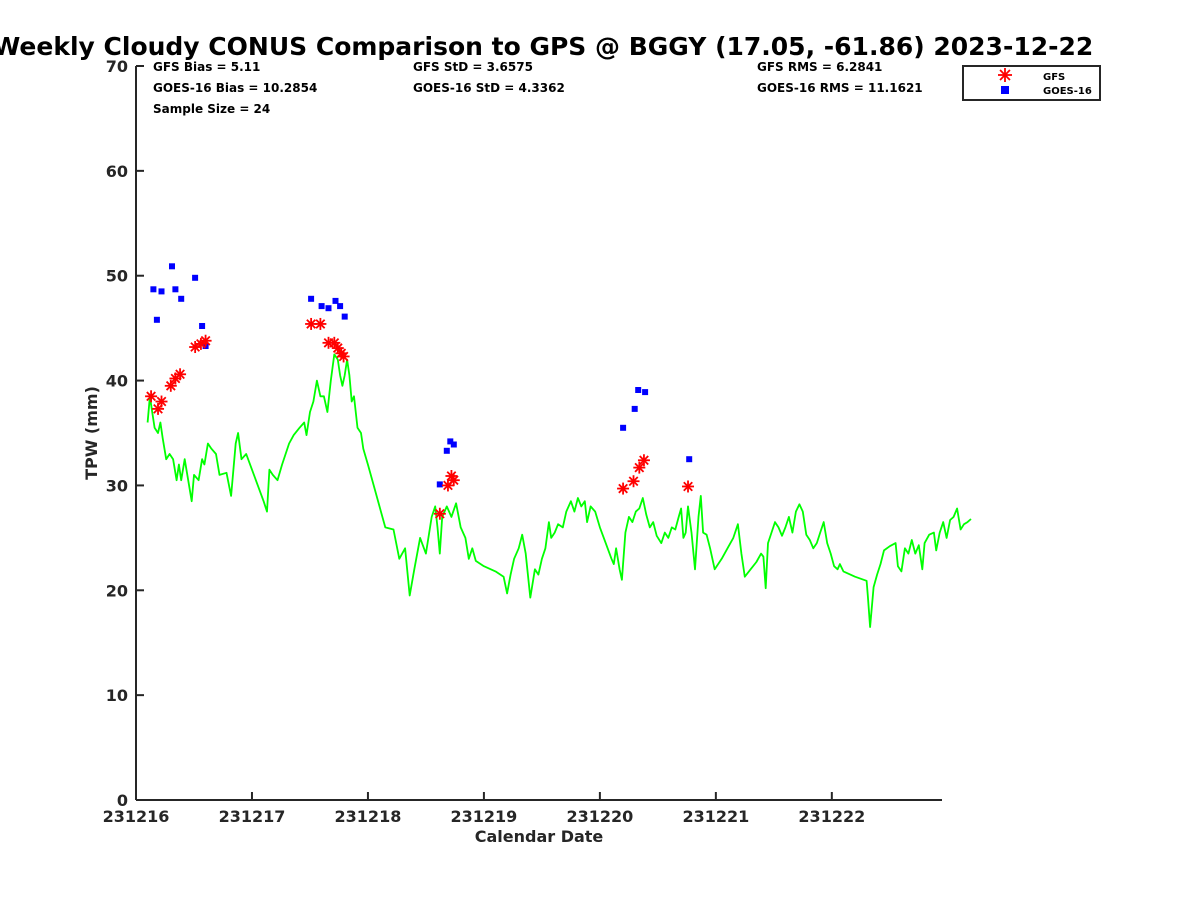  Describe the element at coordinates (1005, 90) in the screenshot. I see `legend-goes-marker` at that location.